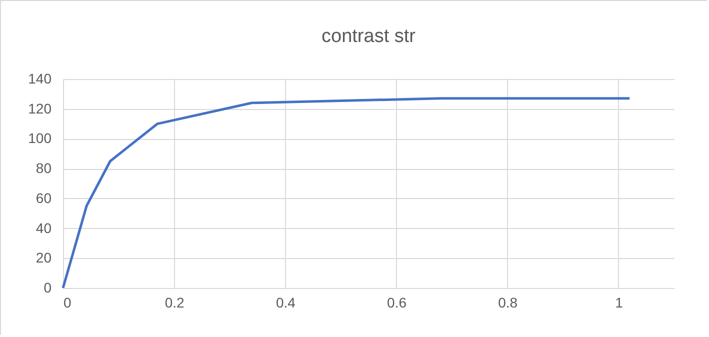 Image resolution: width=709 pixels, height=337 pixels. What do you see at coordinates (174, 302) in the screenshot?
I see `x-tick-label: 0.2` at bounding box center [174, 302].